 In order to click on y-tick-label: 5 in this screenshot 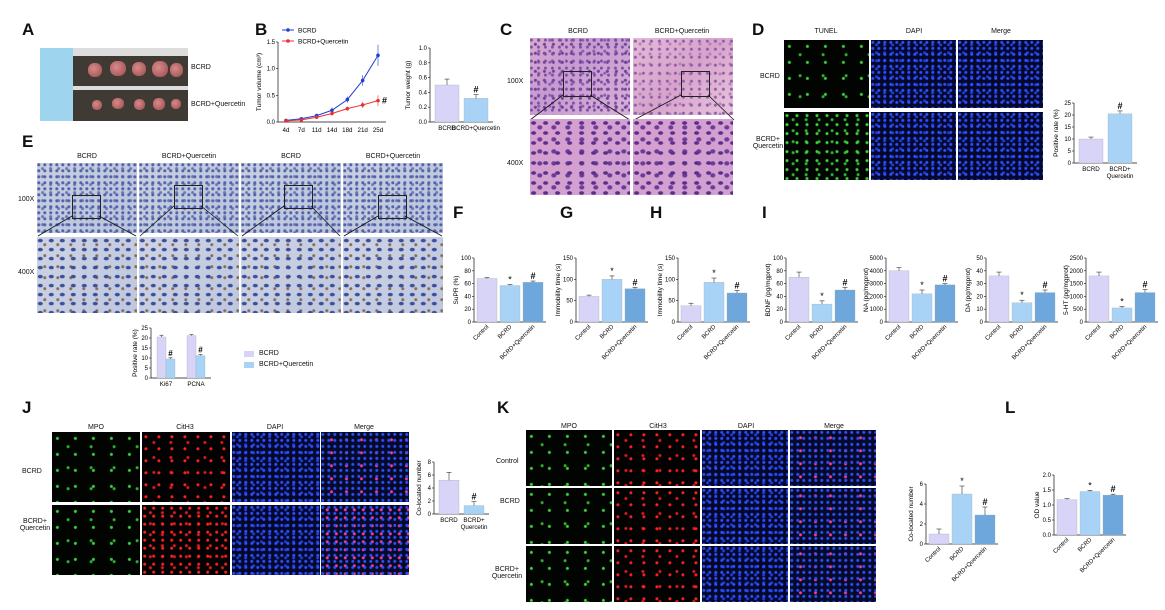, I will do `click(147, 369)`.